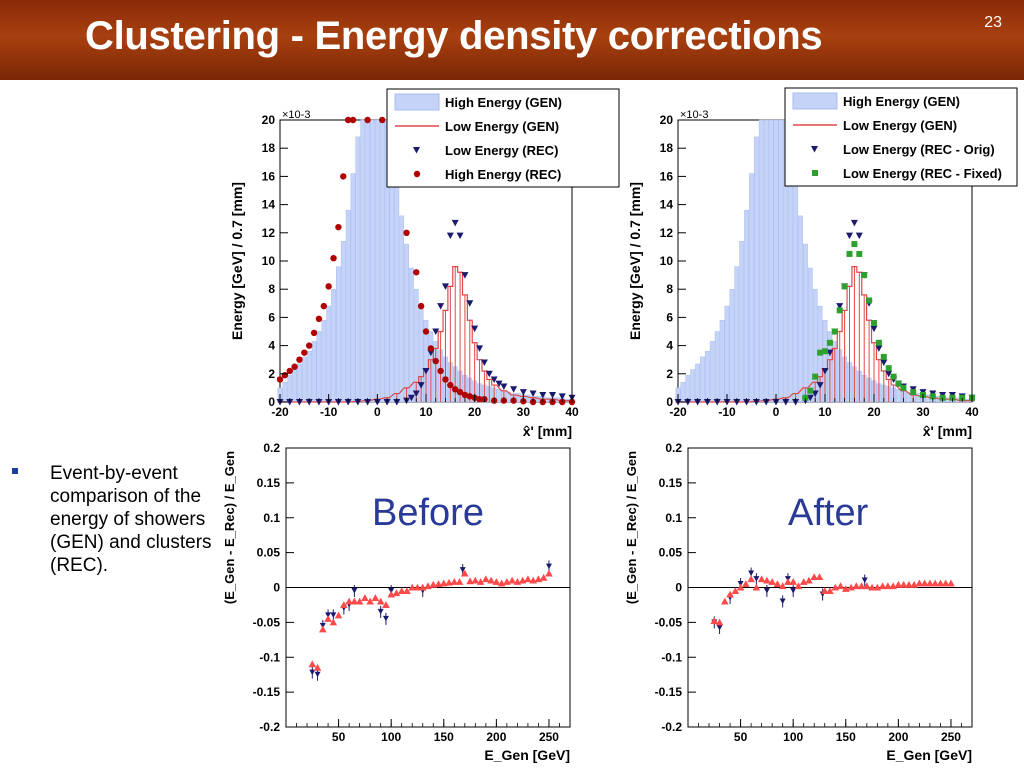  Describe the element at coordinates (237, 261) in the screenshot. I see `y-axis-label: Energy [GeV] / 0.7 [mm]` at that location.